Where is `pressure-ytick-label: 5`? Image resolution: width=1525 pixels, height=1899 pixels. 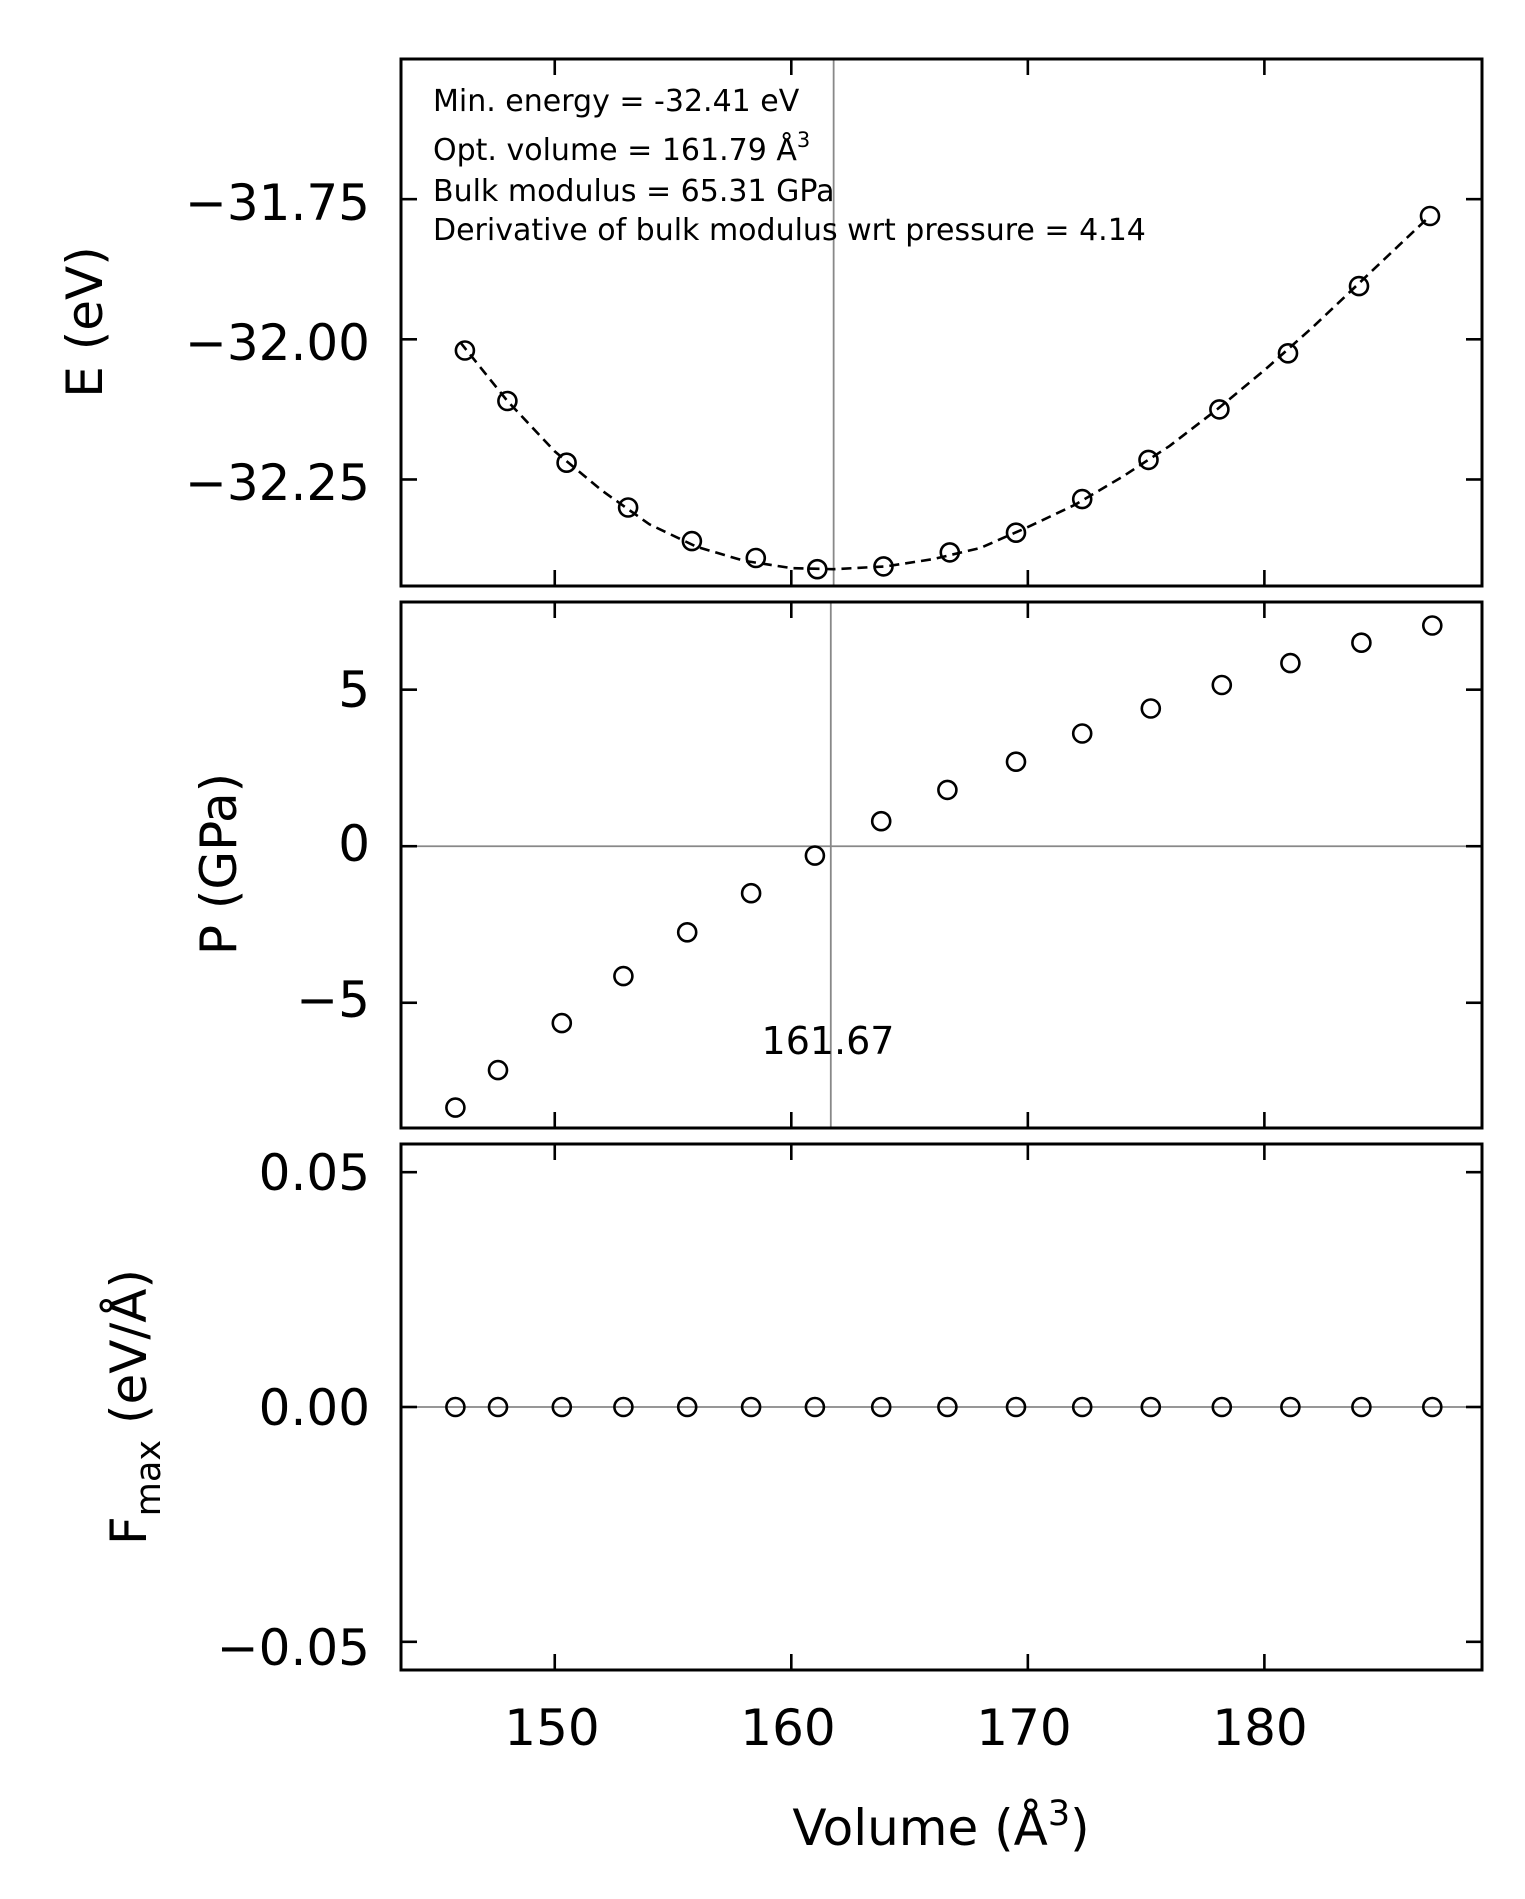
pressure-ytick-label: 5 is located at coordinates (354, 690).